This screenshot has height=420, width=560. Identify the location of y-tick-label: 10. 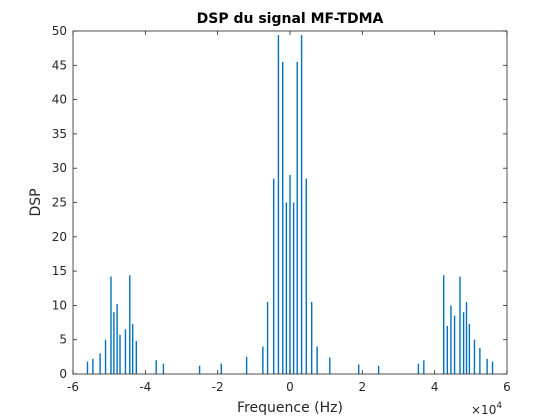
(59, 305).